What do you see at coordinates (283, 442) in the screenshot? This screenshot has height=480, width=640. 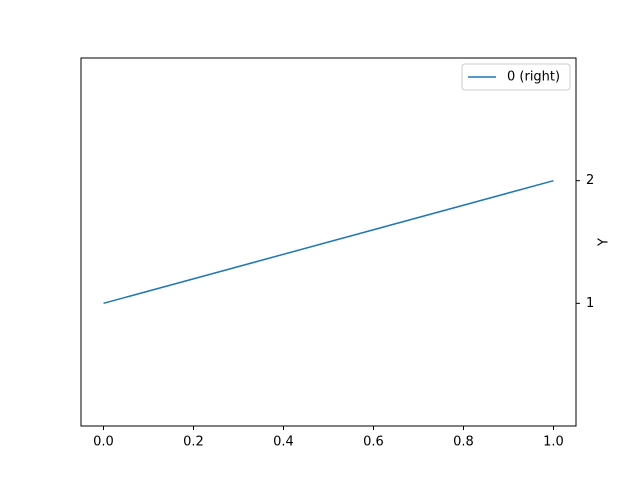 I see `x-tick-label: 0.4` at bounding box center [283, 442].